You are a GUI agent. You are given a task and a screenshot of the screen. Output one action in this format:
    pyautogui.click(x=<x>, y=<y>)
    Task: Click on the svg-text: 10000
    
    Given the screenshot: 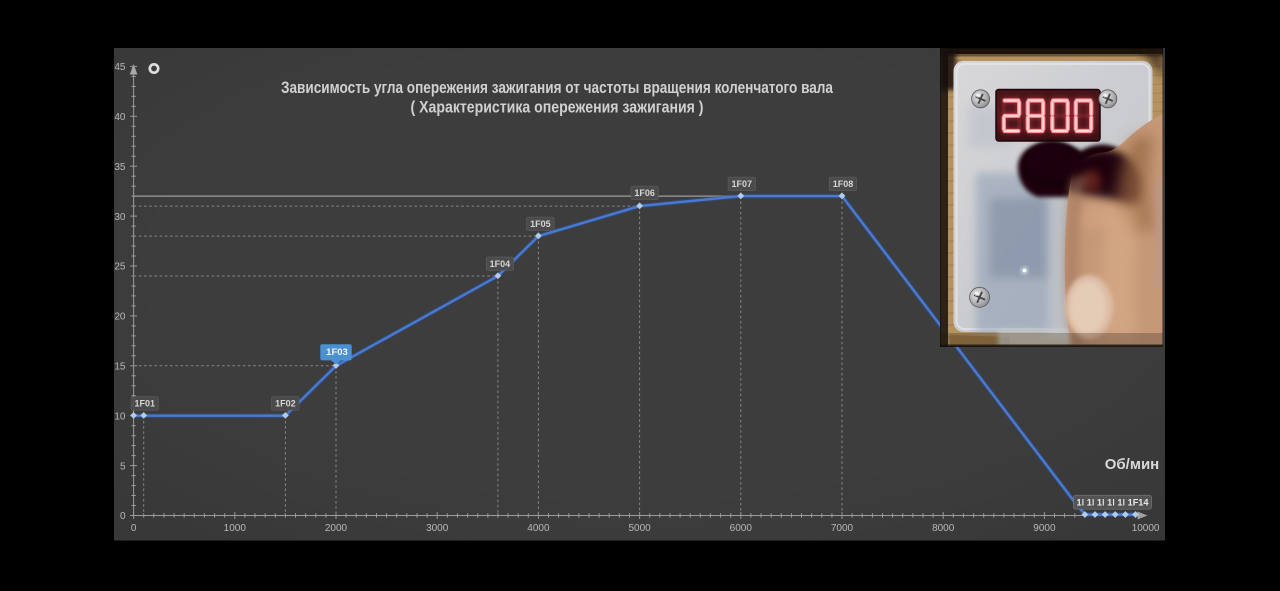 What is the action you would take?
    pyautogui.click(x=1146, y=528)
    